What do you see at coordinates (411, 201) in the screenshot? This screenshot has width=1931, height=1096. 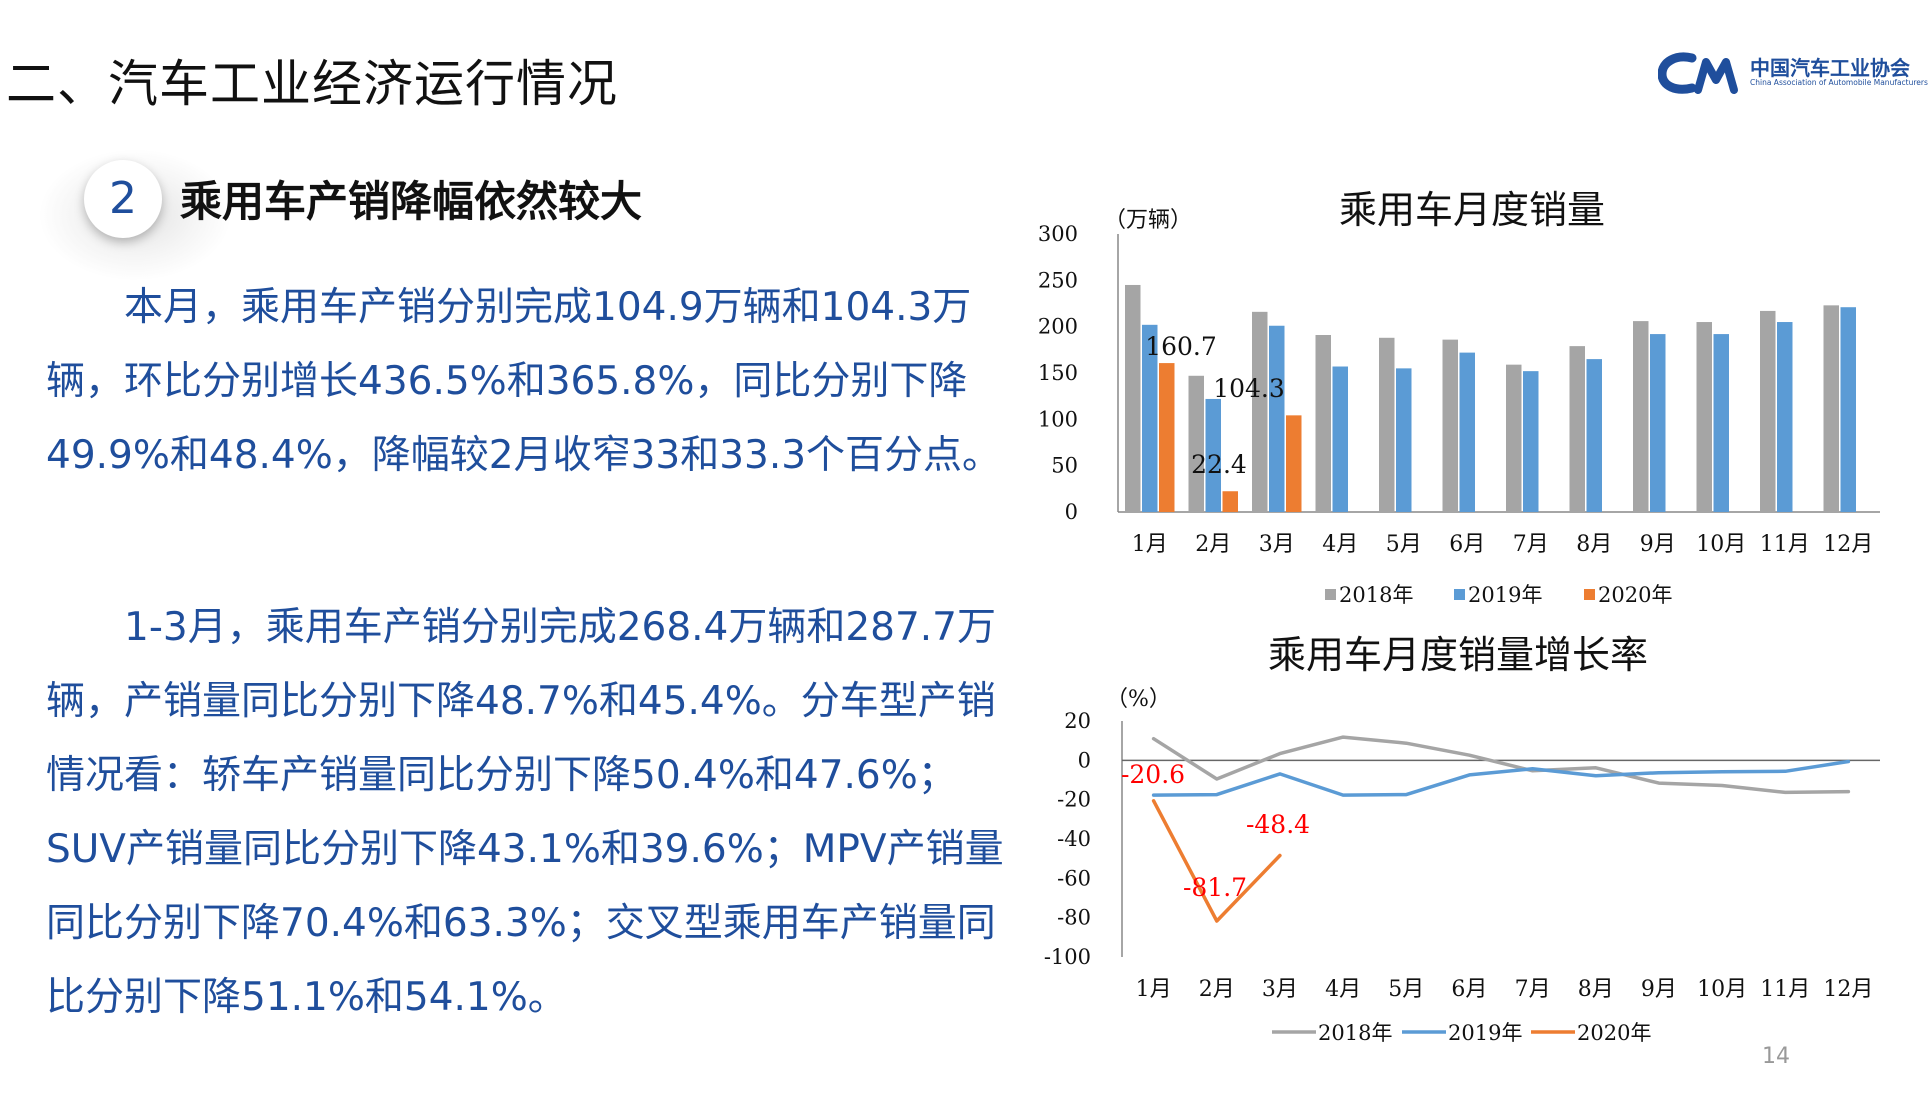 I see `section-heading: 乘用车产销降幅依然较大` at bounding box center [411, 201].